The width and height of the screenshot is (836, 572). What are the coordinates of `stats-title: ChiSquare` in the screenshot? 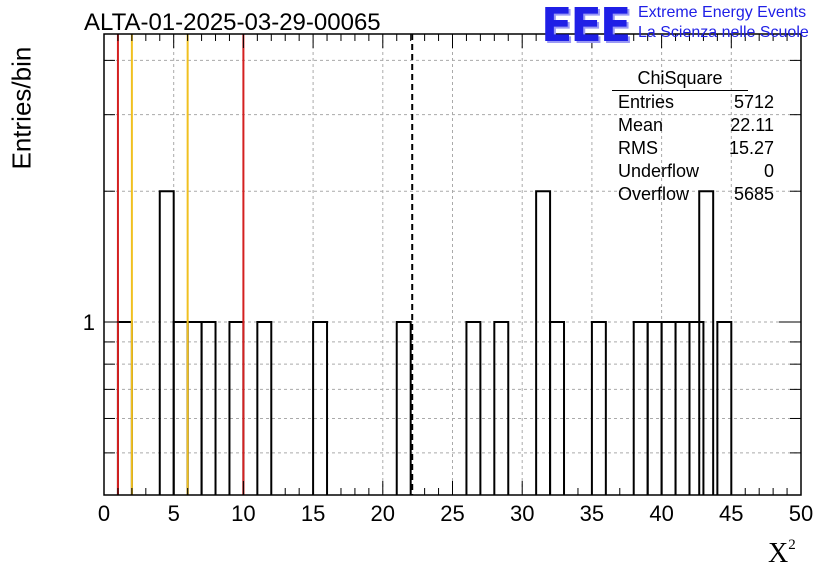 It's located at (680, 78).